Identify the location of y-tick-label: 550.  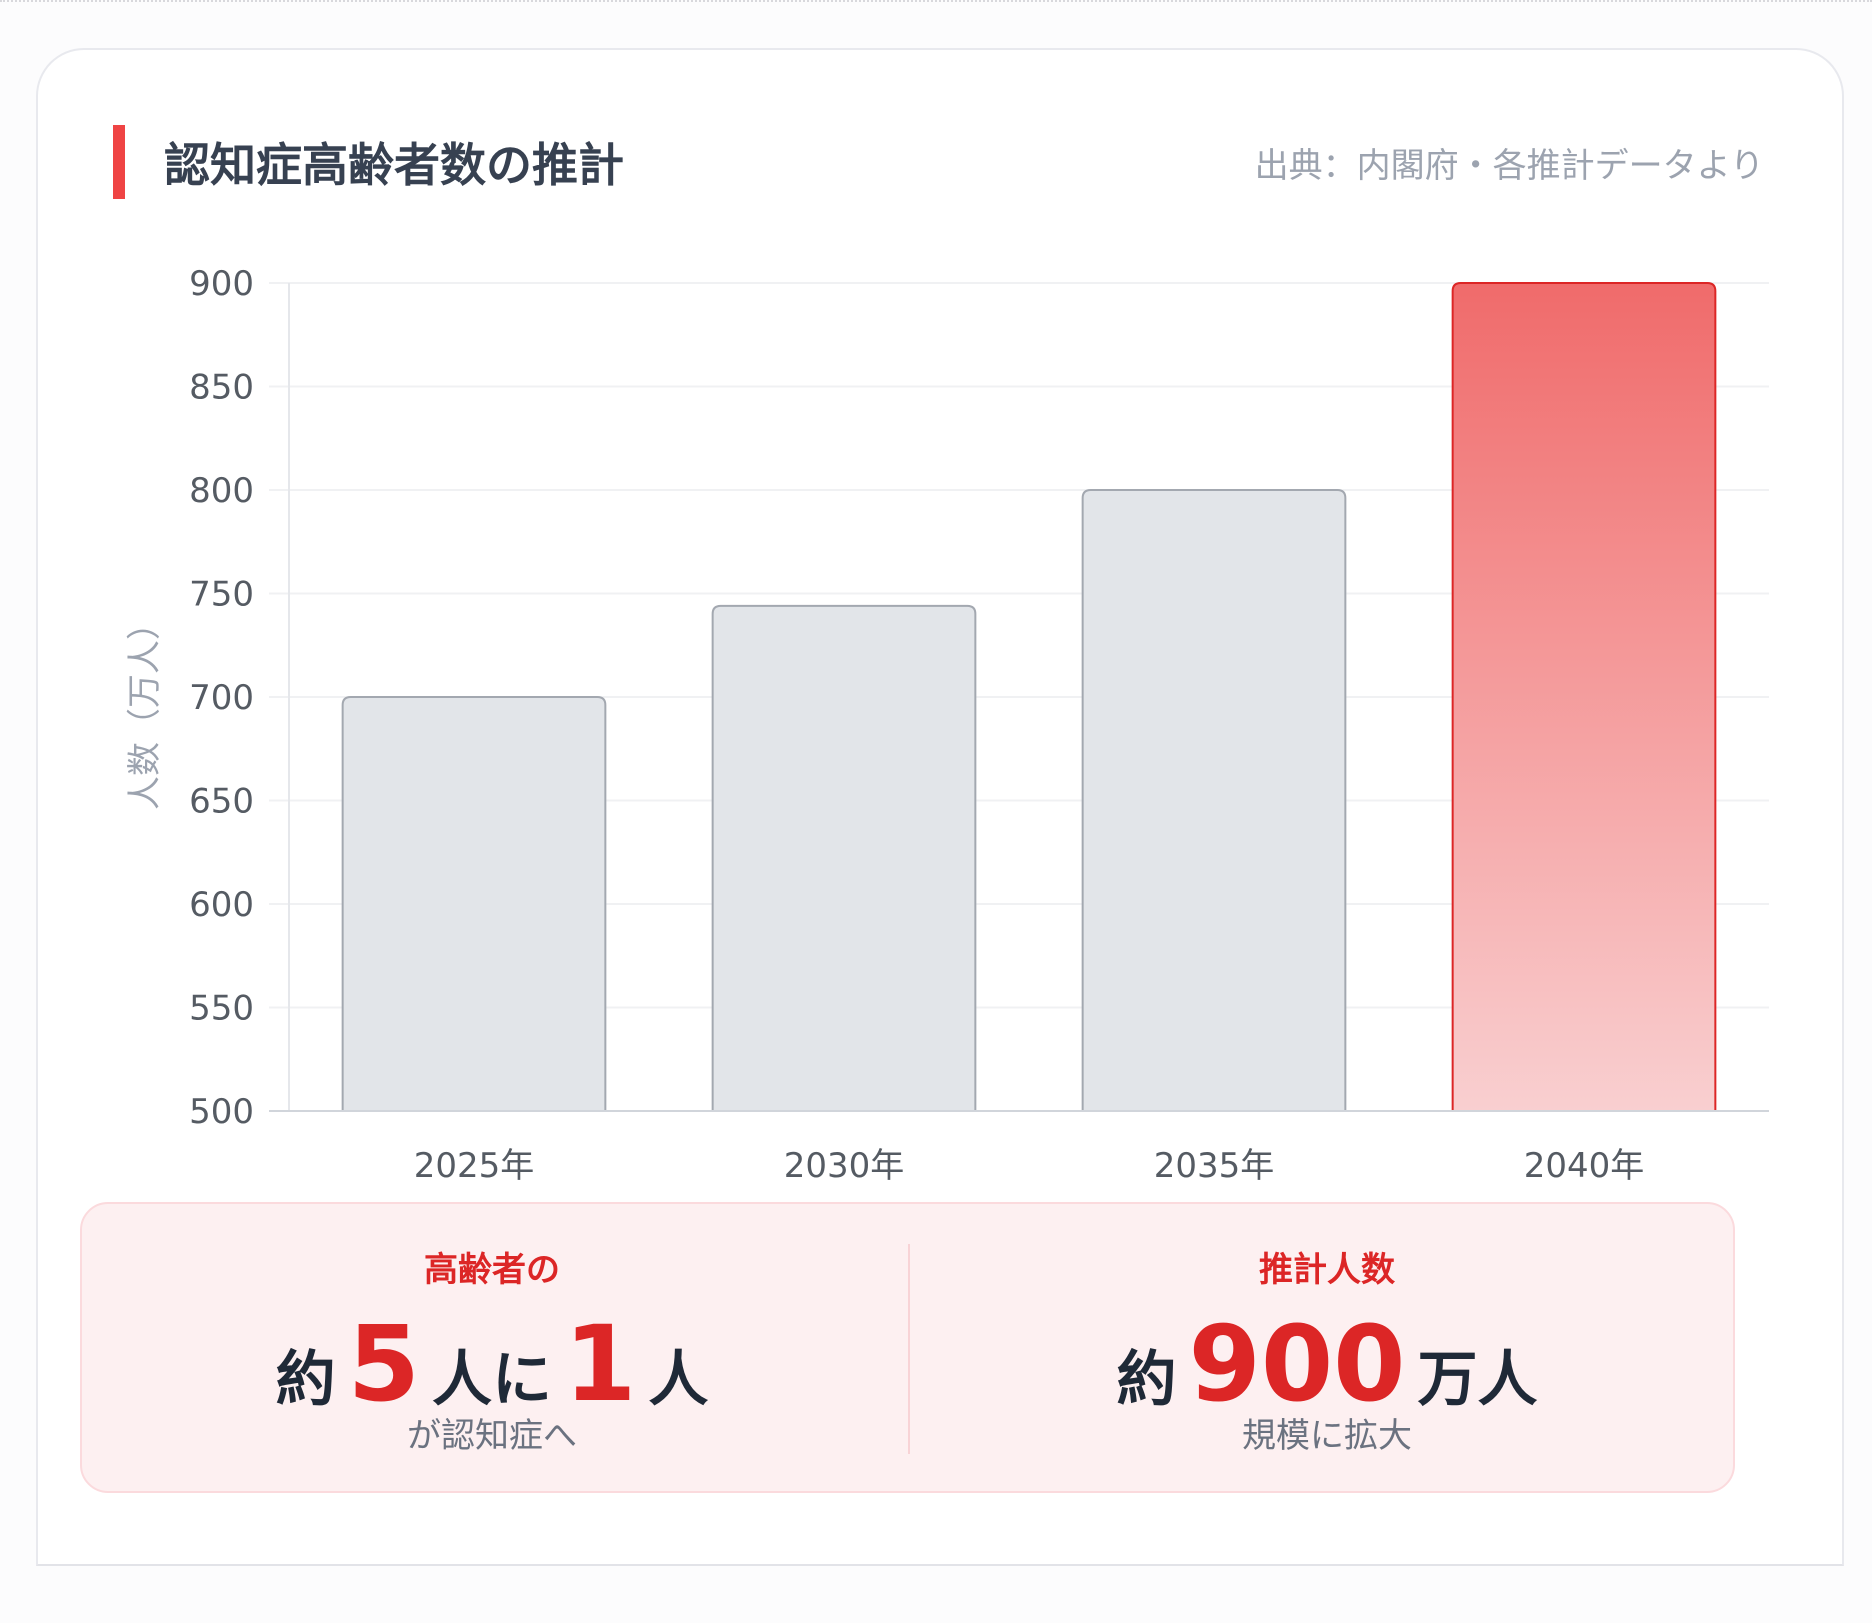
(221, 1009).